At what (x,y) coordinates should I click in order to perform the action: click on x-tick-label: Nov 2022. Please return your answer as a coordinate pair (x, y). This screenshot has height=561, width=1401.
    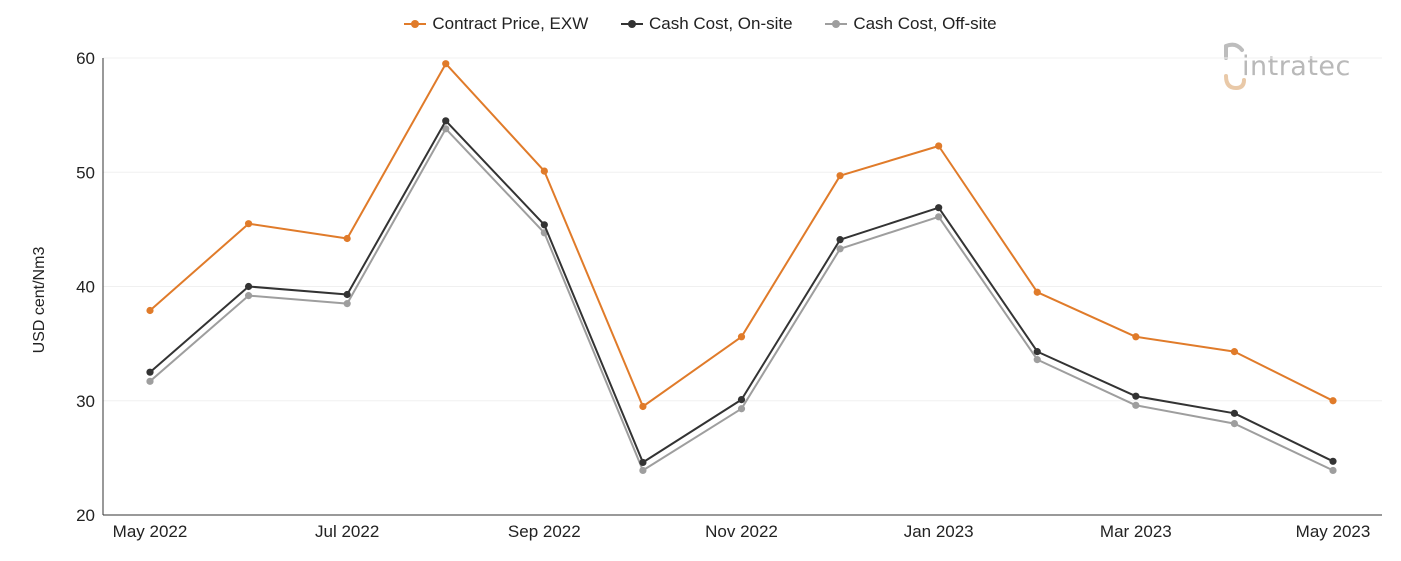
    Looking at the image, I should click on (741, 531).